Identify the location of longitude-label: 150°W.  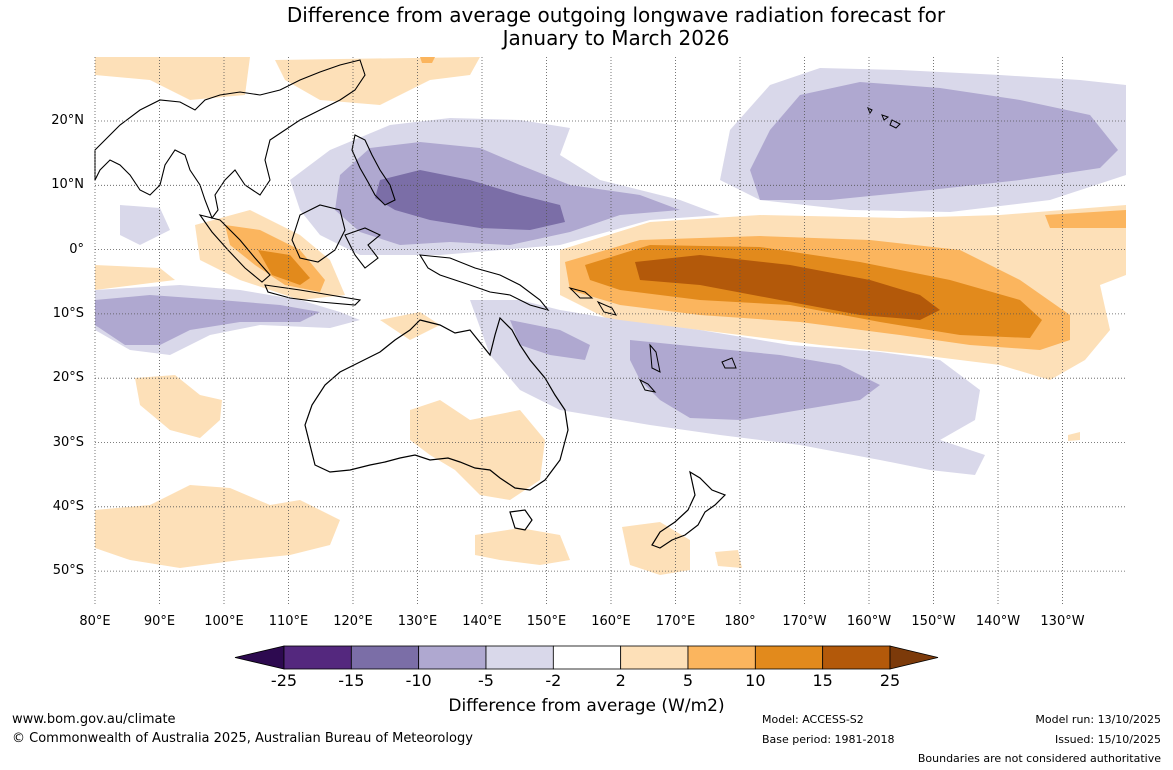
(933, 621).